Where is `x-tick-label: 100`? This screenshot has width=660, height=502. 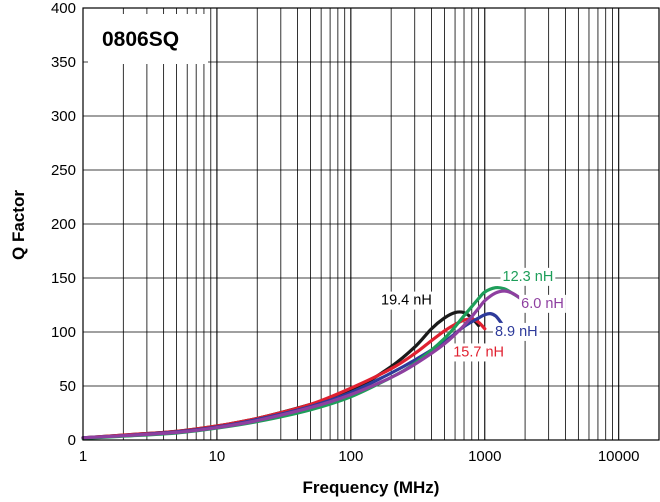 x-tick-label: 100 is located at coordinates (350, 456).